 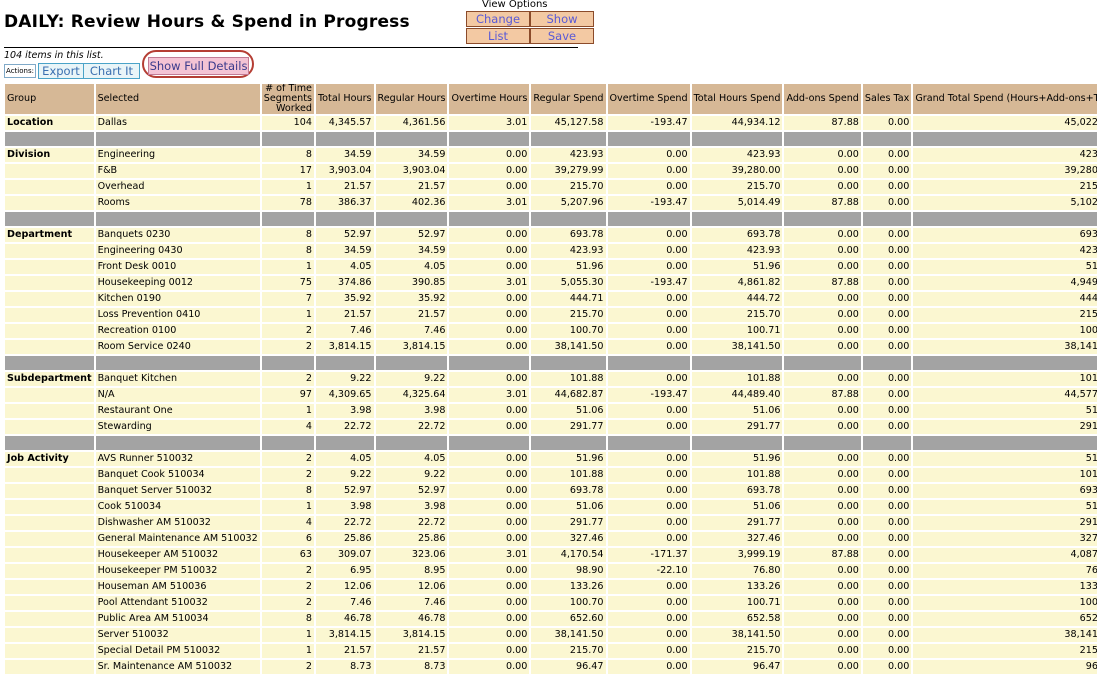 What do you see at coordinates (411, 123) in the screenshot?
I see `value-cell: 4,361.56` at bounding box center [411, 123].